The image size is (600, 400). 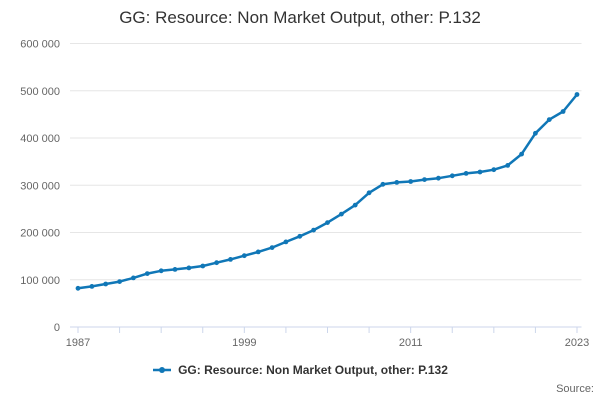 I want to click on y-axis-tick-label: 200 000, so click(x=40, y=234).